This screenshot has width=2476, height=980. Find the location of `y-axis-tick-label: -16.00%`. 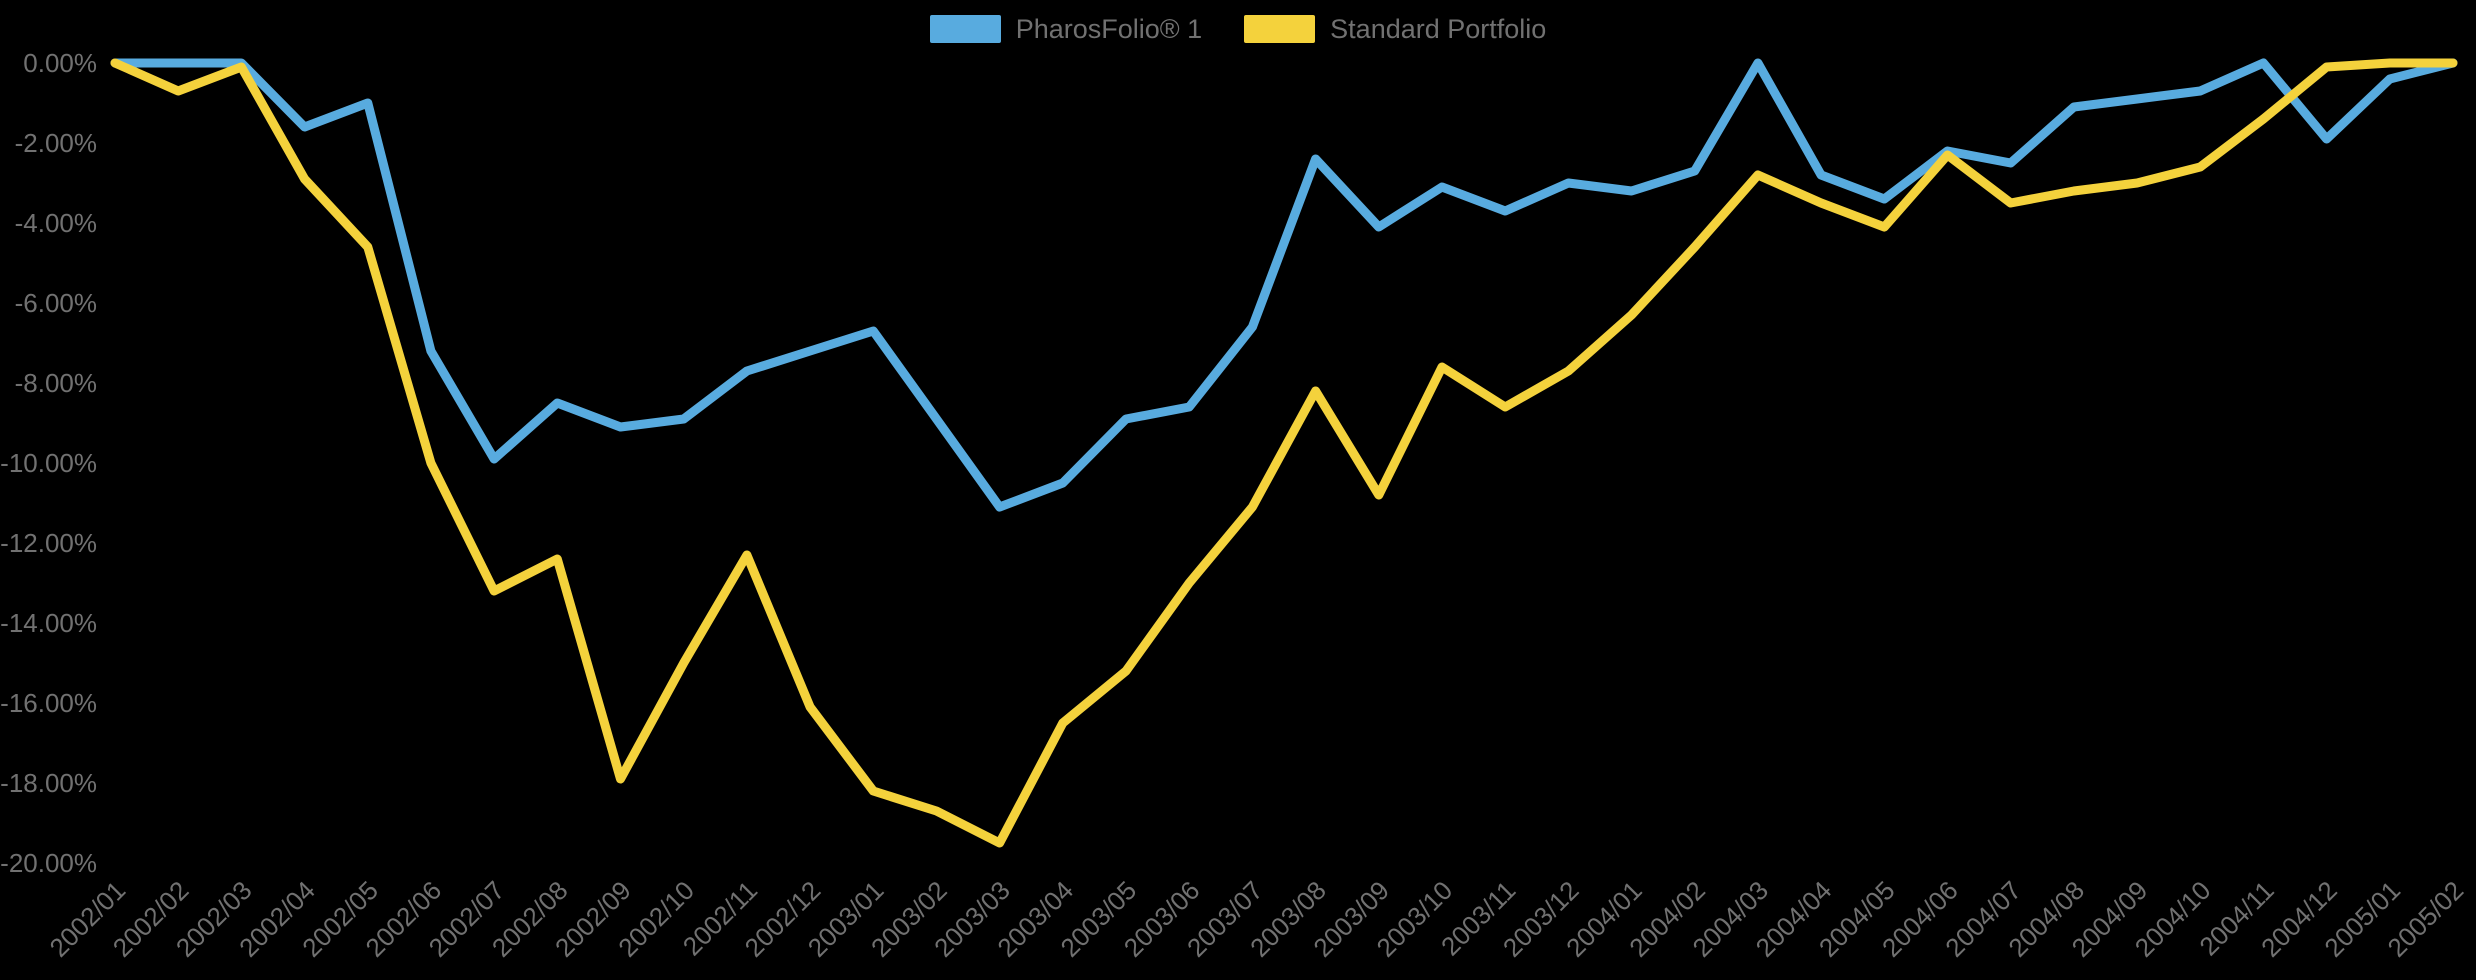

y-axis-tick-label: -16.00% is located at coordinates (48, 703).